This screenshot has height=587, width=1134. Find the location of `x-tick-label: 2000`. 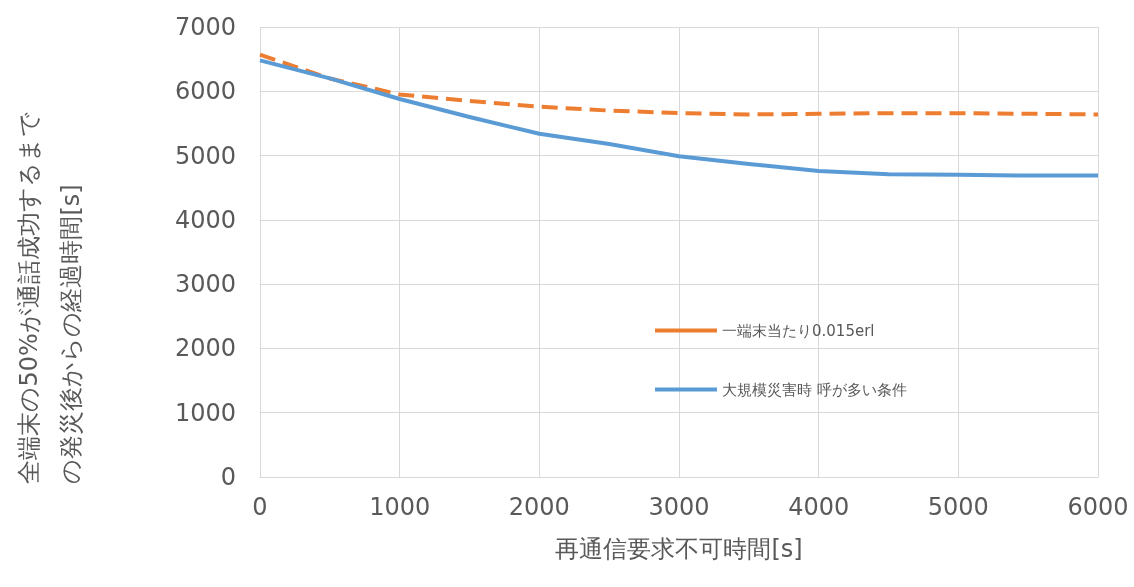

x-tick-label: 2000 is located at coordinates (539, 507).